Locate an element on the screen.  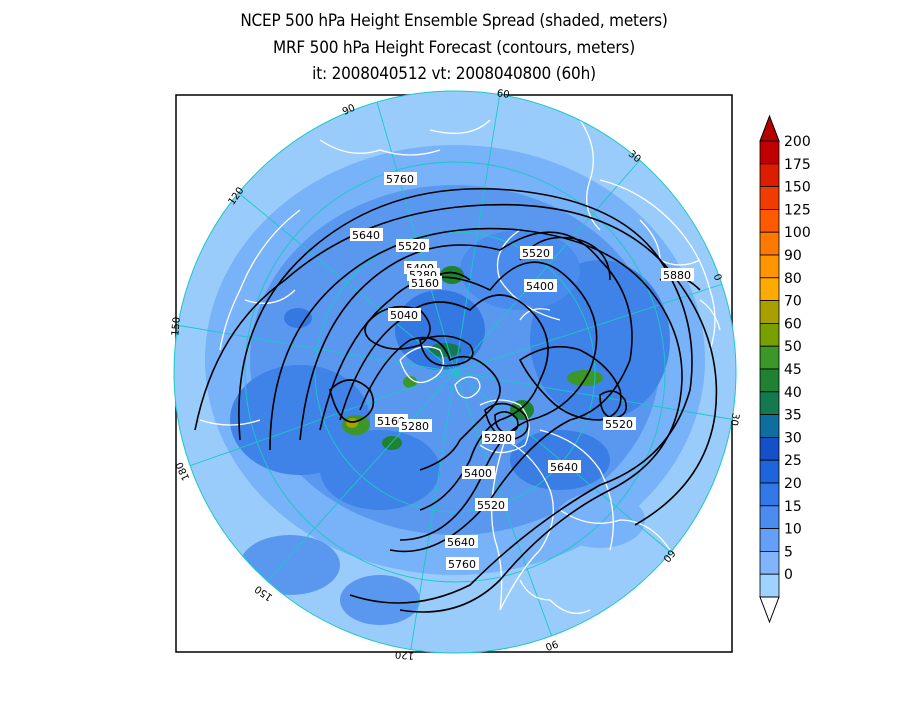
colorbar-label: 40 is located at coordinates (793, 393).